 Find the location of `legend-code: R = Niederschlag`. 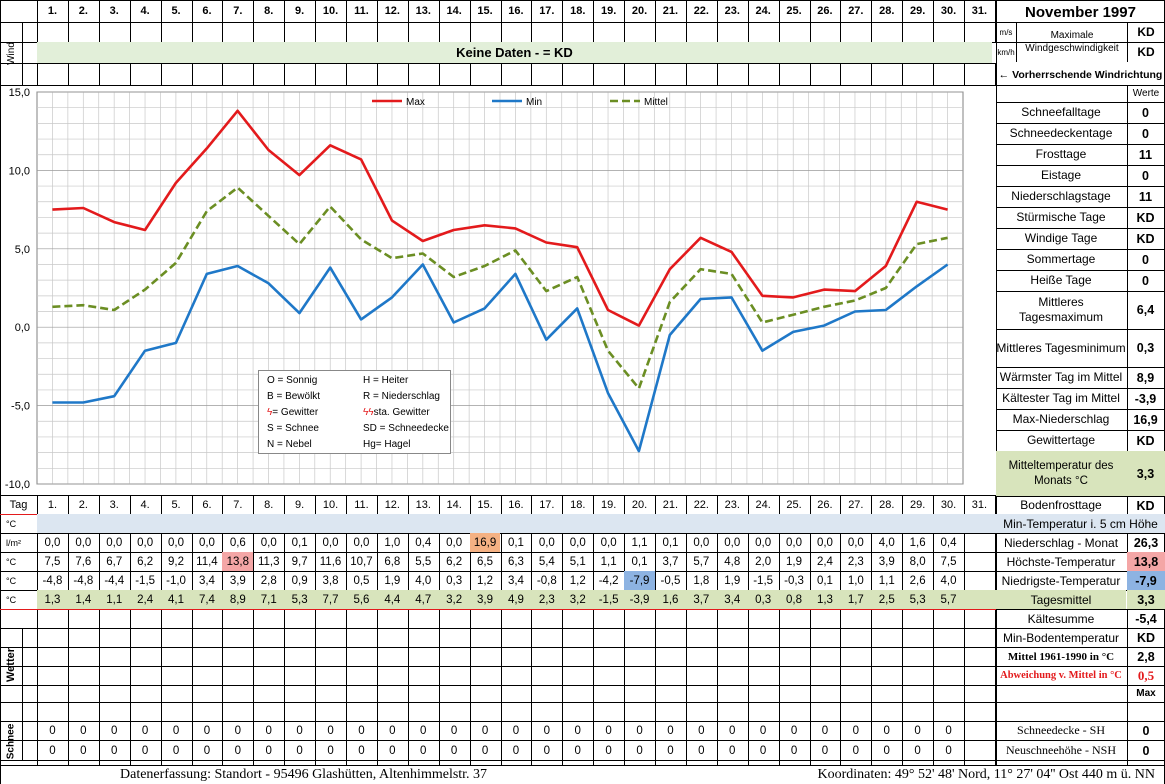

legend-code: R = Niederschlag is located at coordinates (401, 396).